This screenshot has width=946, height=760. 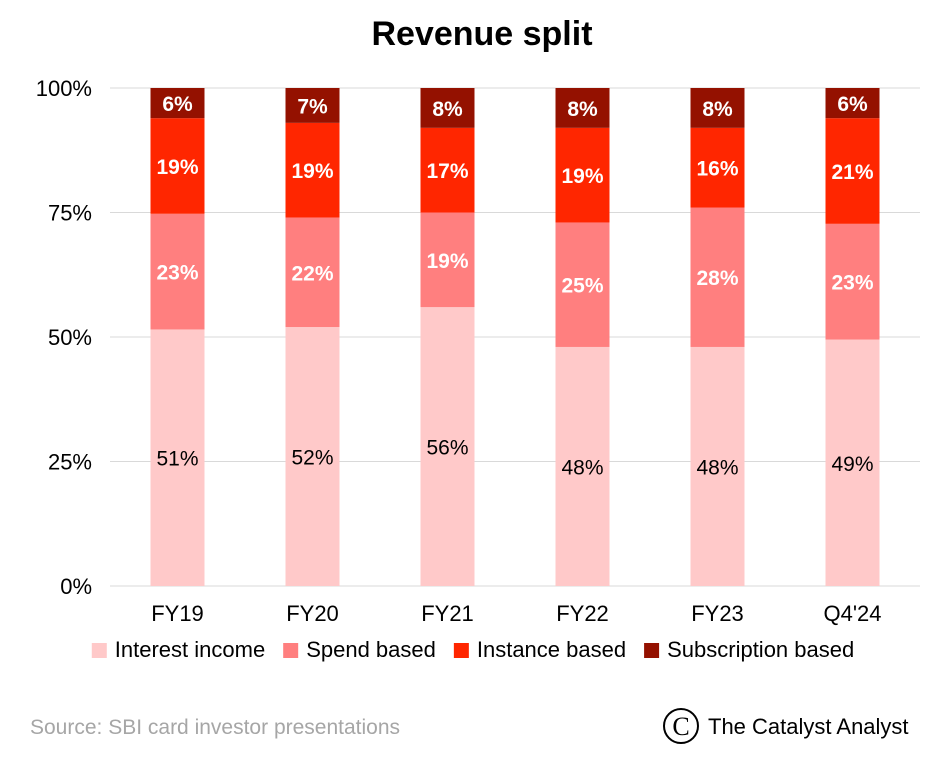 I want to click on legend-item-spend-based: Spend based, so click(x=359, y=649).